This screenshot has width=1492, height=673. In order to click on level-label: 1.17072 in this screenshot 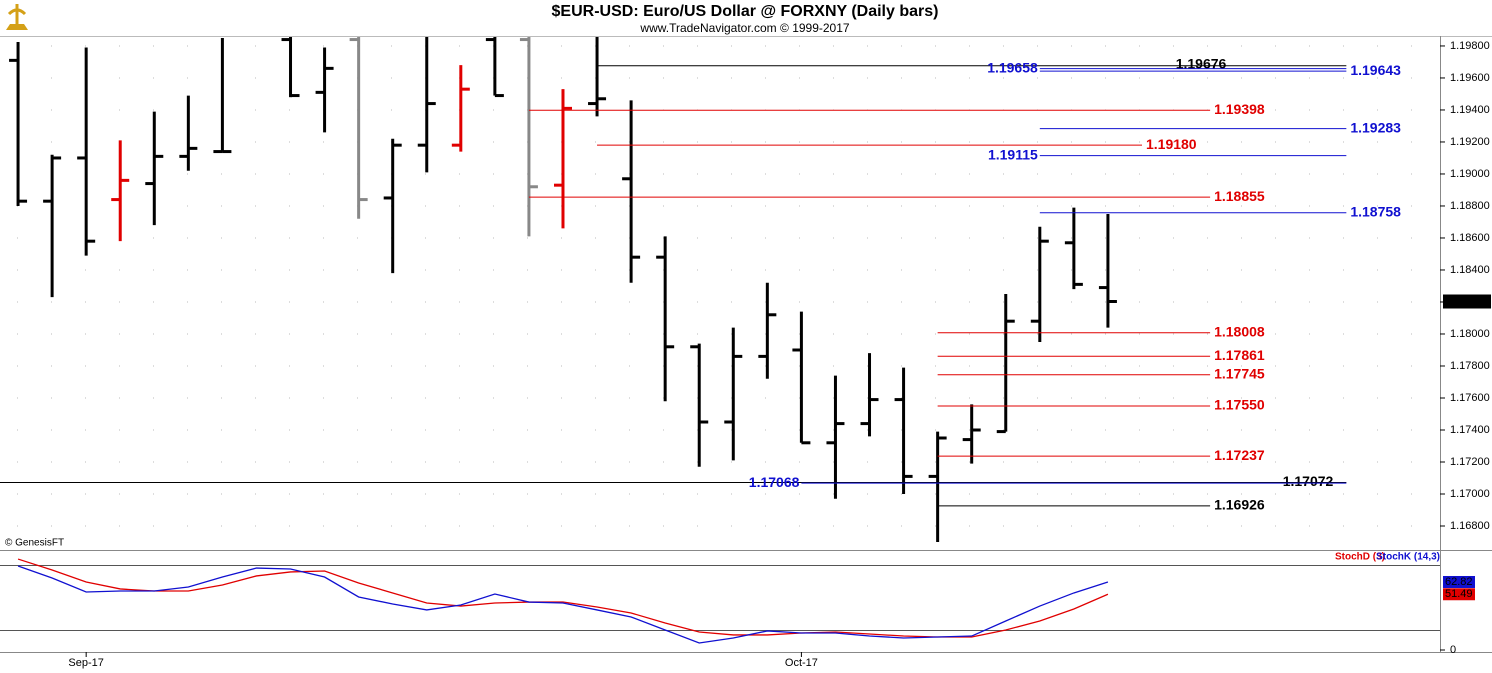, I will do `click(1308, 481)`.